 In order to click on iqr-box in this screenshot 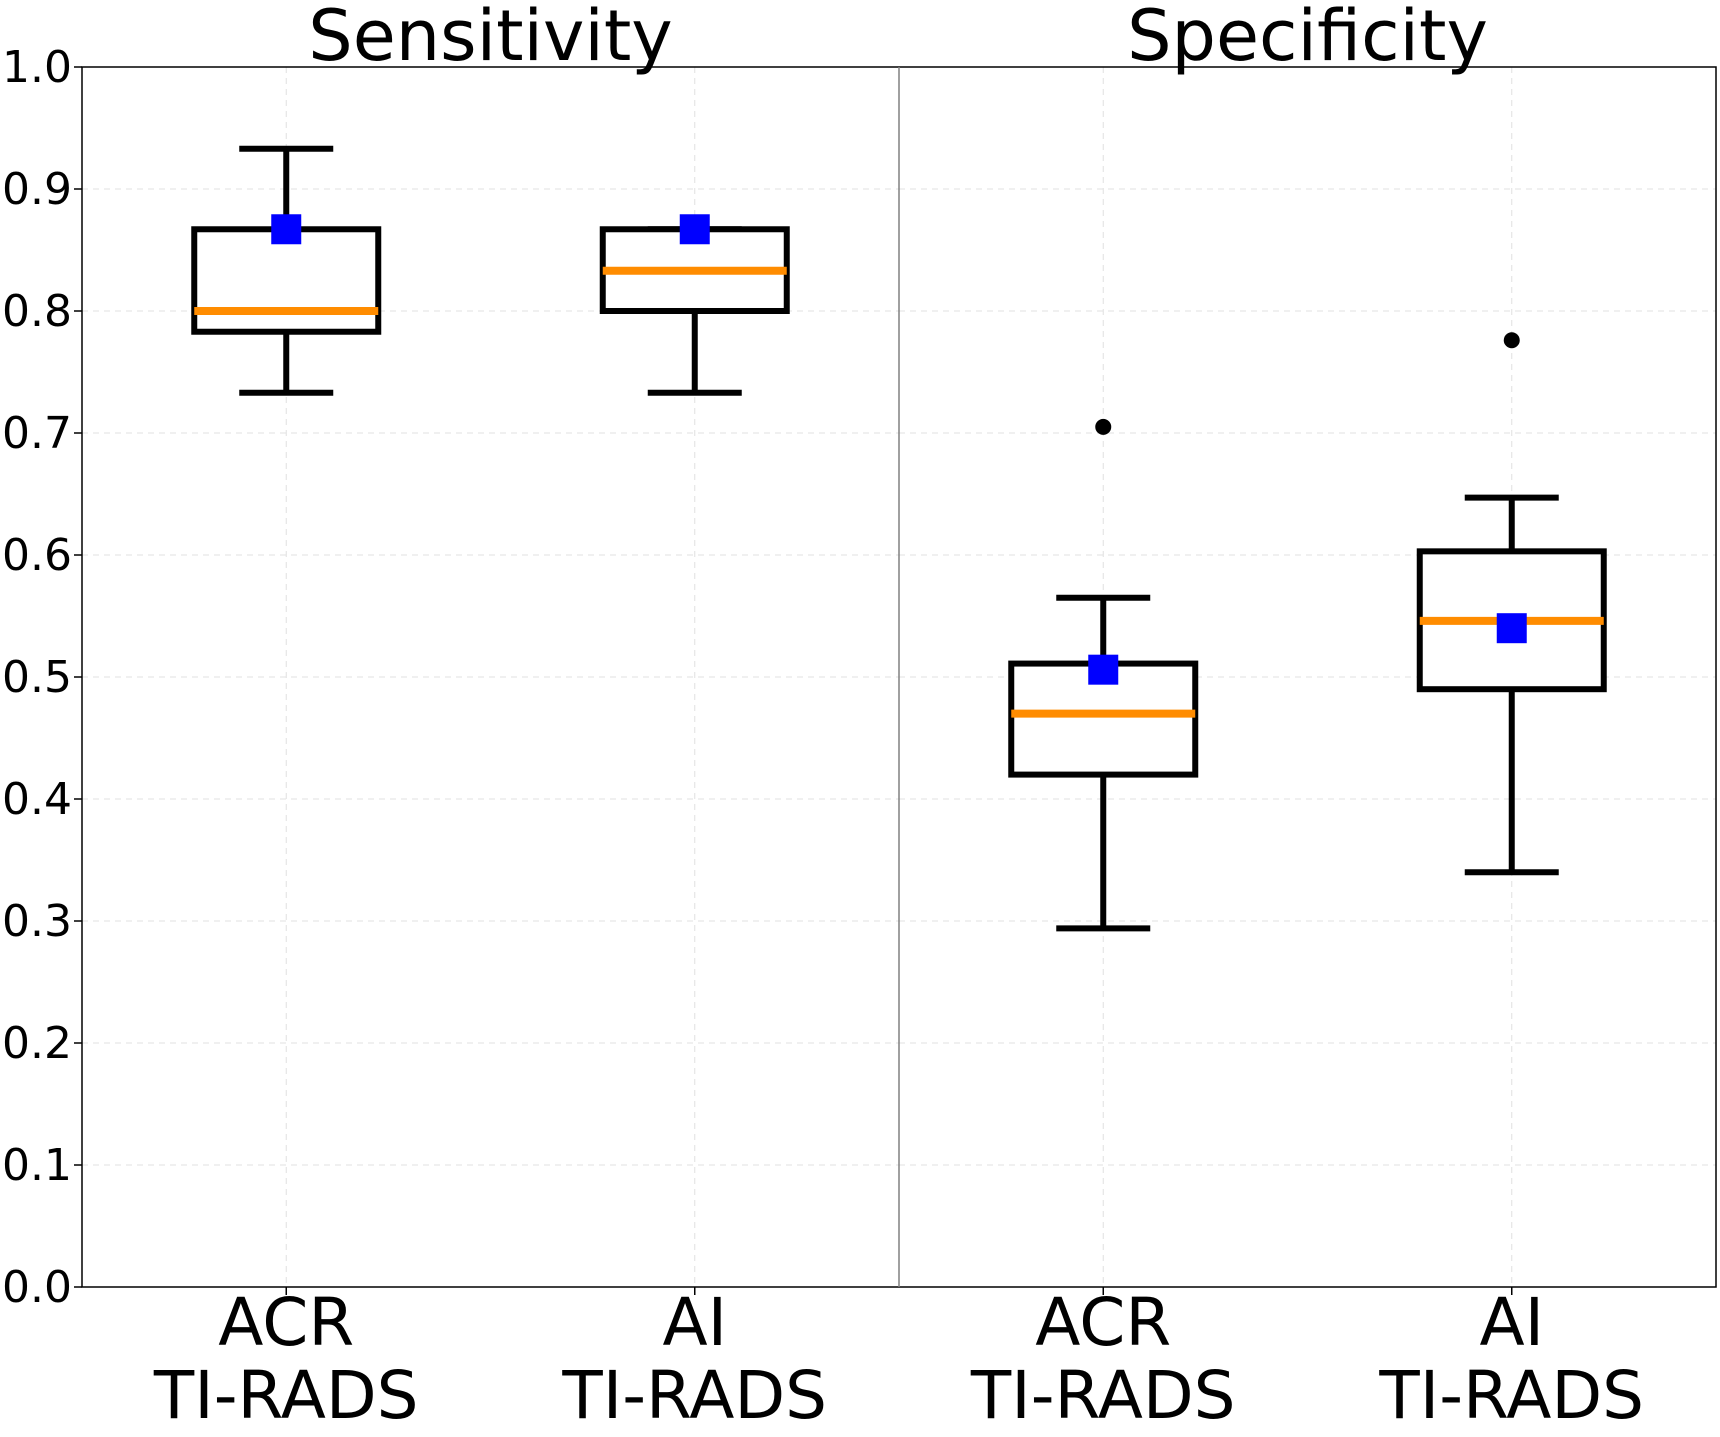, I will do `click(286, 280)`.